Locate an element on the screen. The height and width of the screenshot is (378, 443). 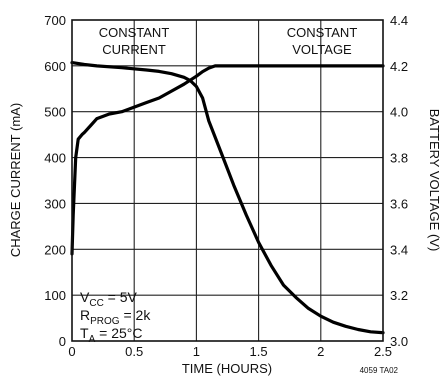
y-left-tick-label-1: 100 is located at coordinates (55, 295).